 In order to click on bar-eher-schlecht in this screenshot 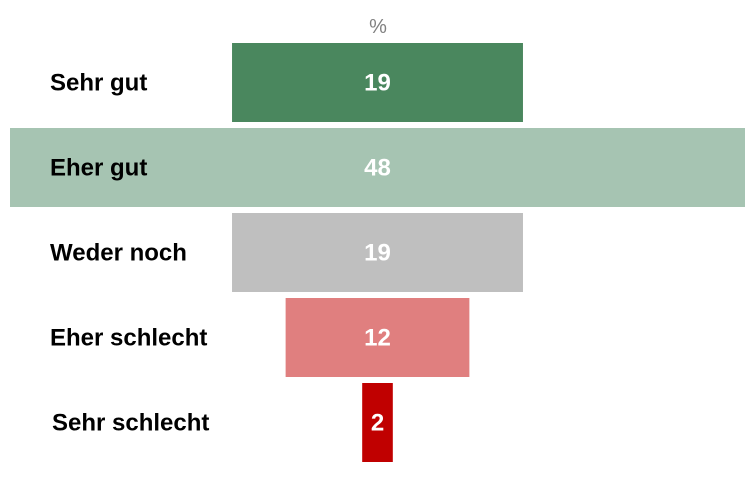, I will do `click(377, 337)`.